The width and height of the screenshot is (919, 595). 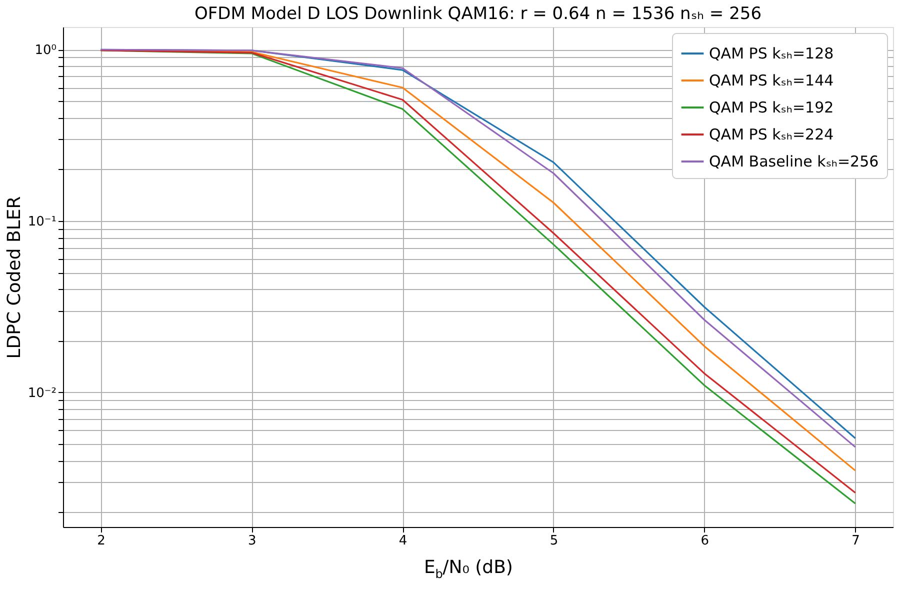 What do you see at coordinates (794, 161) in the screenshot?
I see `legend-label: QAM Baseline kₛₕ=256` at bounding box center [794, 161].